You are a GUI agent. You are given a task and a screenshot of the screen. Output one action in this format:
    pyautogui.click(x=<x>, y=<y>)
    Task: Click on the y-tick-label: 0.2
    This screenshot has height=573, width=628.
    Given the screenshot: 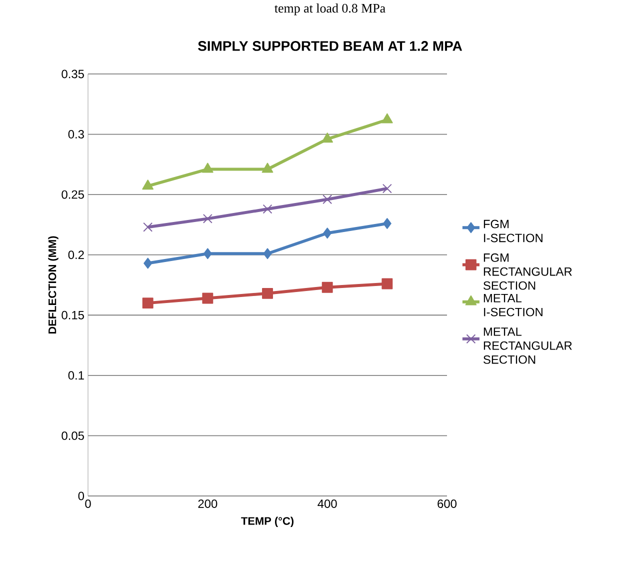 What is the action you would take?
    pyautogui.click(x=76, y=255)
    